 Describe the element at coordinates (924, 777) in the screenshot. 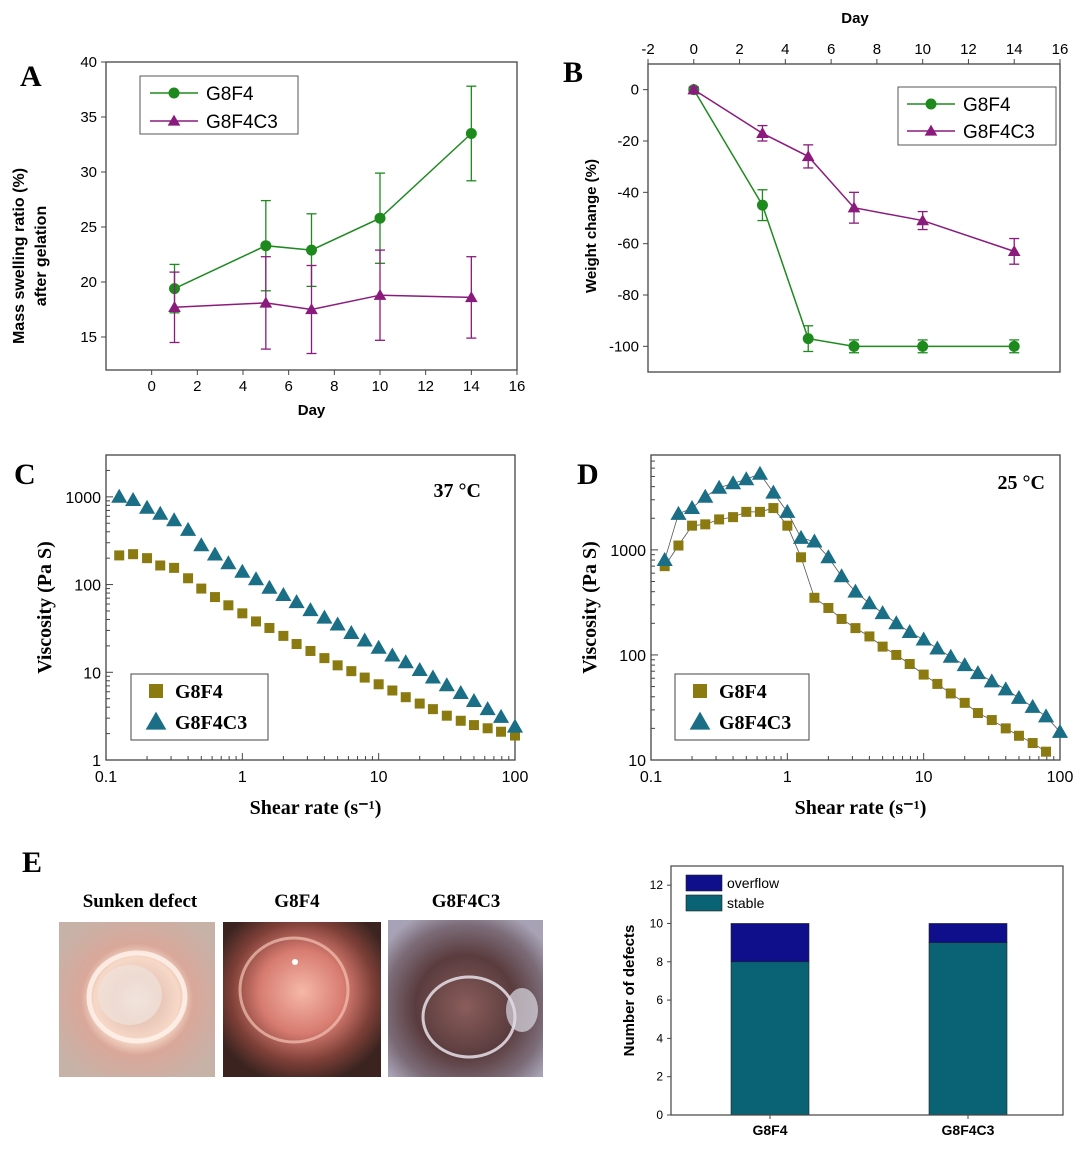

I see `x-tick-label: 10` at that location.